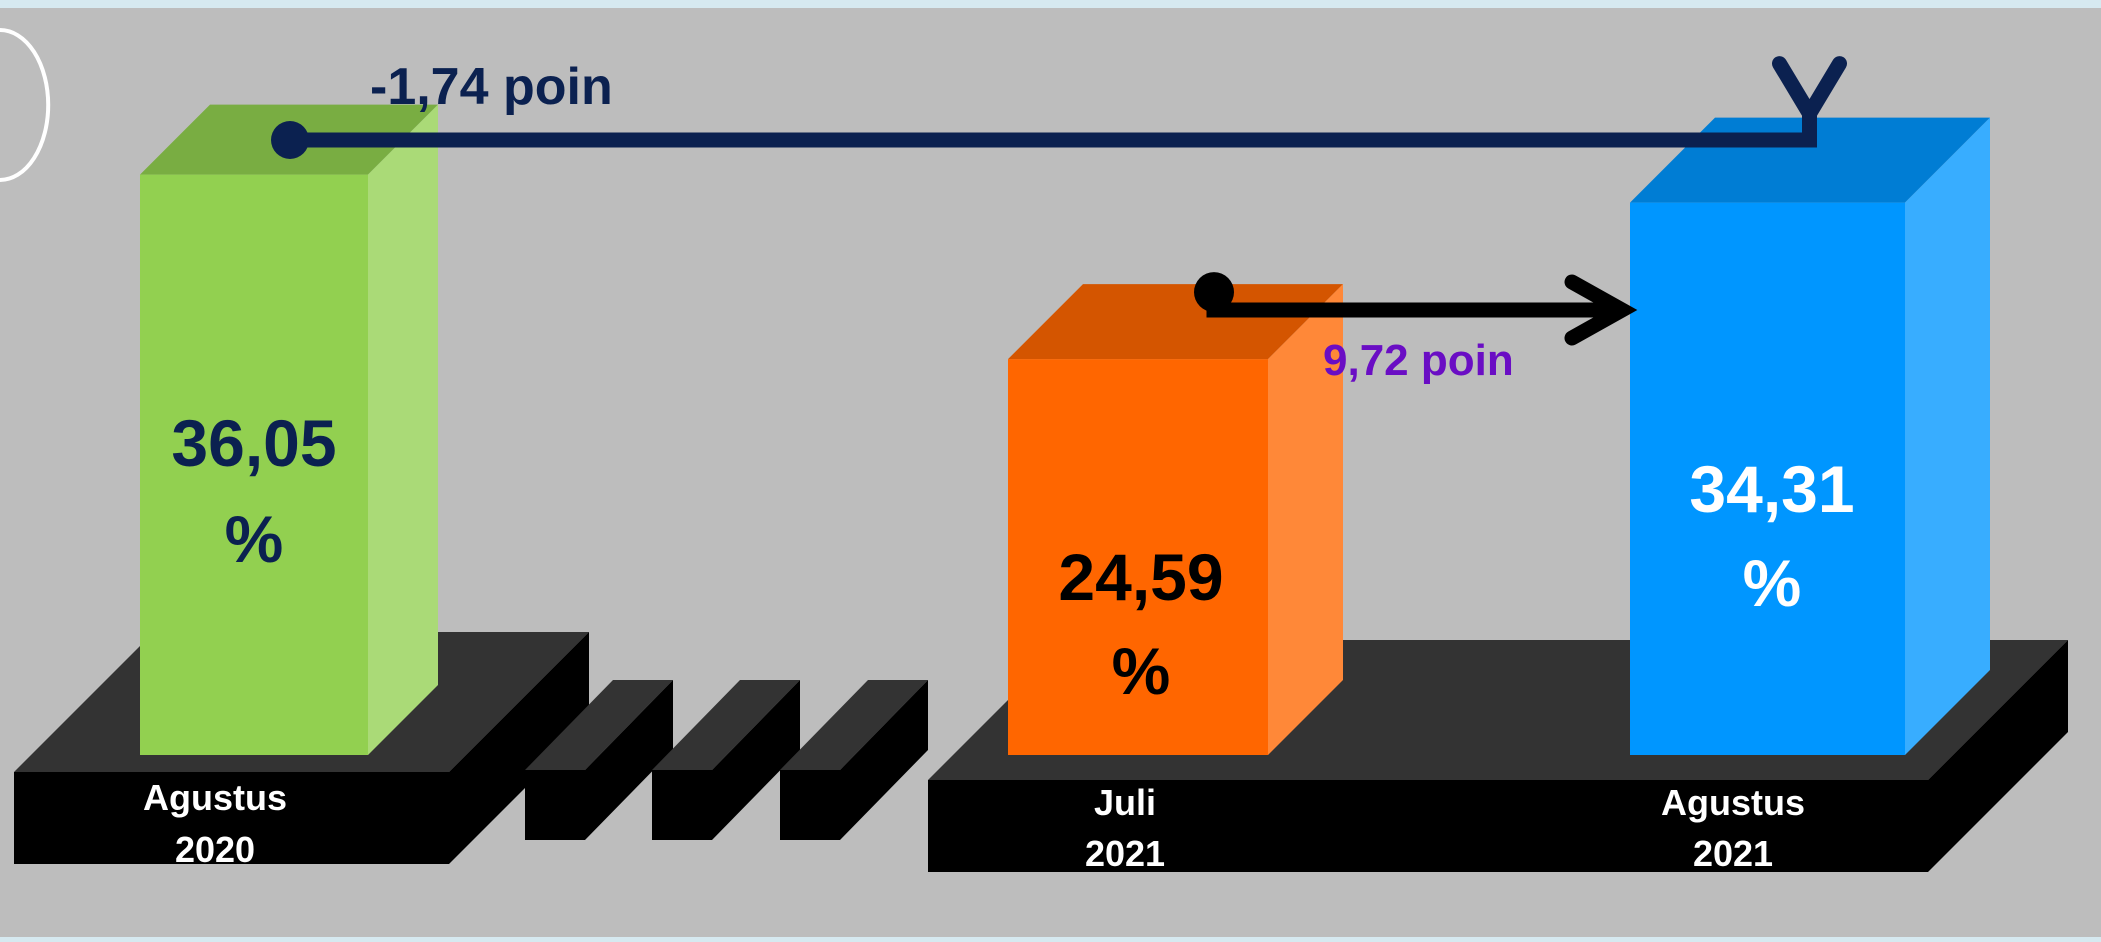  What do you see at coordinates (254, 539) in the screenshot?
I see `value-label-0-line2: %` at bounding box center [254, 539].